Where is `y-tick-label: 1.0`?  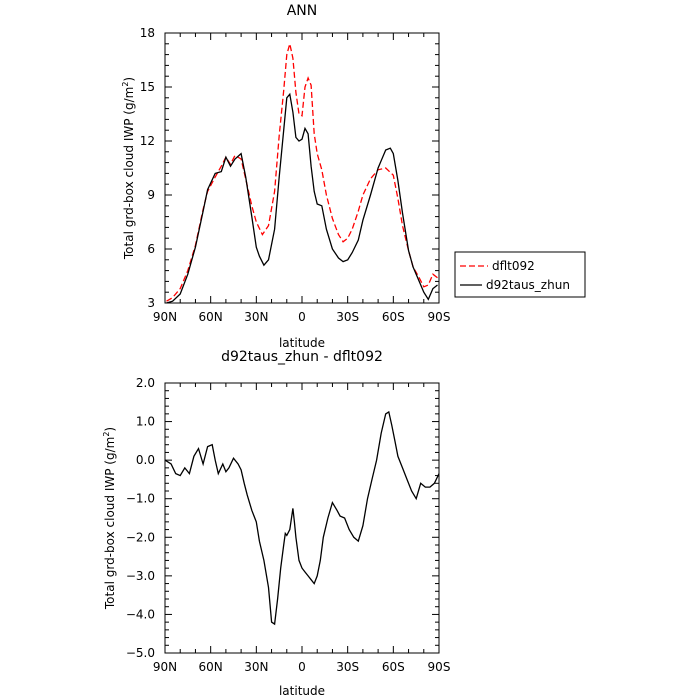 y-tick-label: 1.0 is located at coordinates (145, 422).